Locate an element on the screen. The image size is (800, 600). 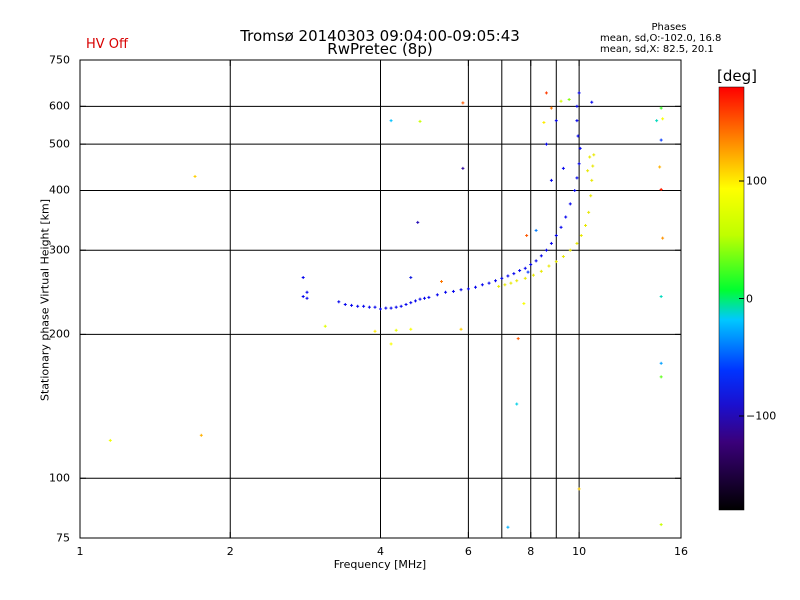
x-axis-label: Frequency [MHz] is located at coordinates (380, 564).